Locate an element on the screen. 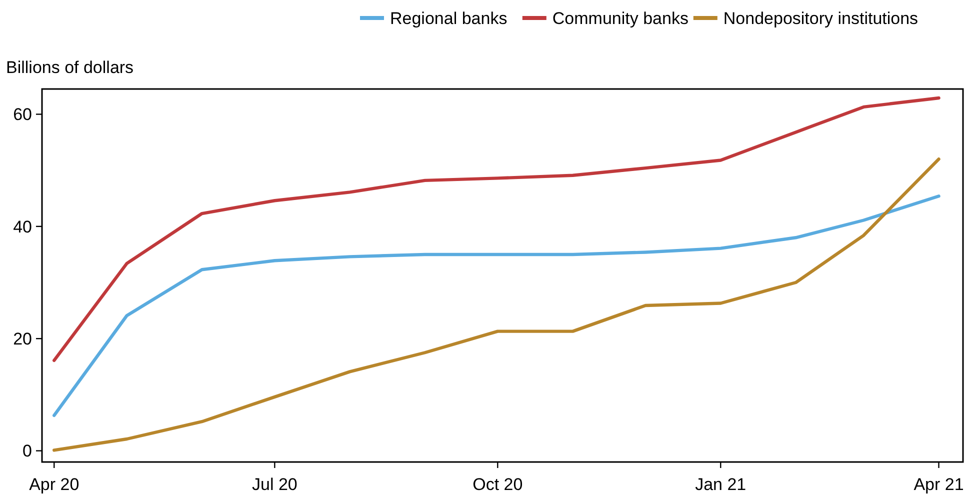 The image size is (973, 500). legend-label: Community banks is located at coordinates (620, 18).